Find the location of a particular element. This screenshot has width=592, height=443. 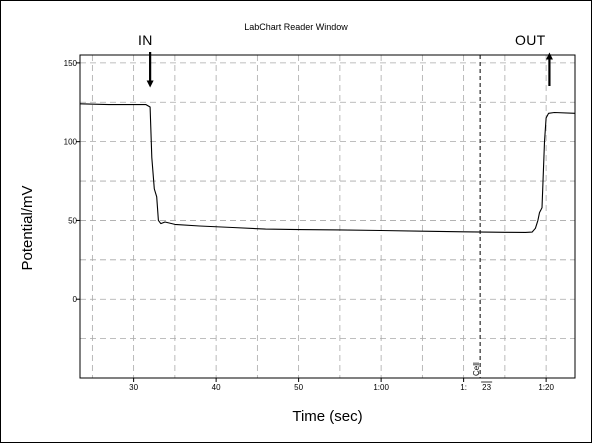

x-tick-label: 1: is located at coordinates (463, 387).